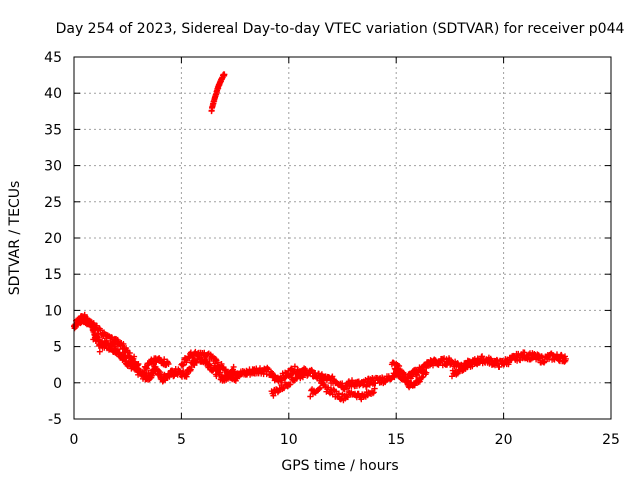 The image size is (640, 480). Describe the element at coordinates (57, 348) in the screenshot. I see `y-tick-label: 5` at that location.